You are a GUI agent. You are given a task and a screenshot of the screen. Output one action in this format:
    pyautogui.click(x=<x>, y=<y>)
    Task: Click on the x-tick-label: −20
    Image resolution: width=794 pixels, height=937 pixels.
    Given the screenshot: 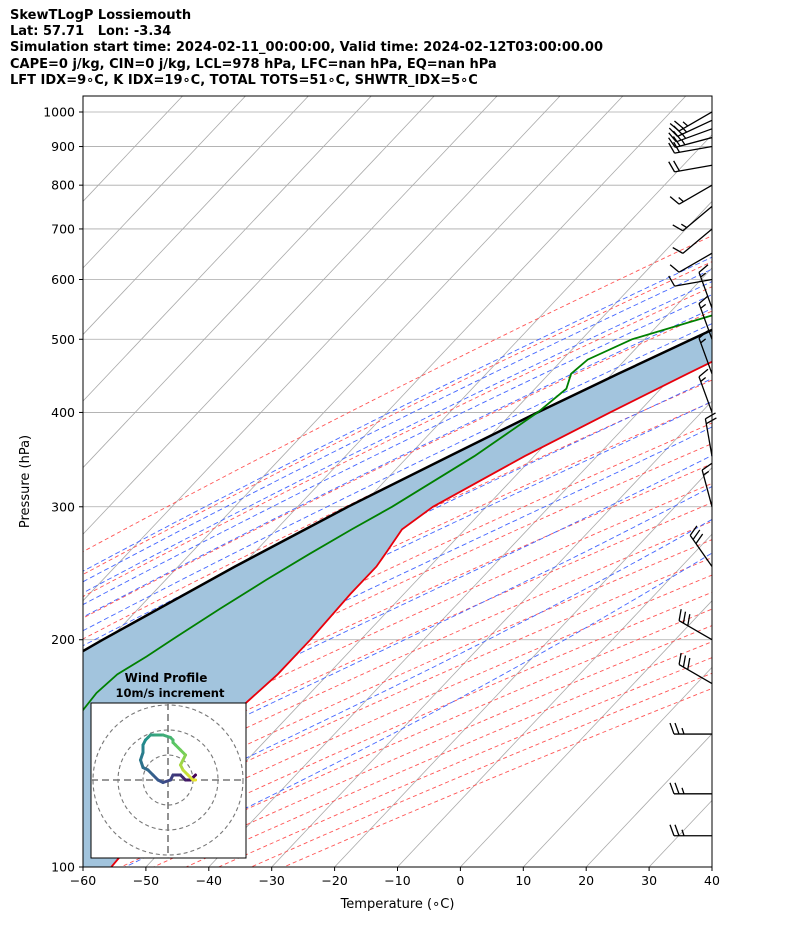 What is the action you would take?
    pyautogui.click(x=334, y=880)
    